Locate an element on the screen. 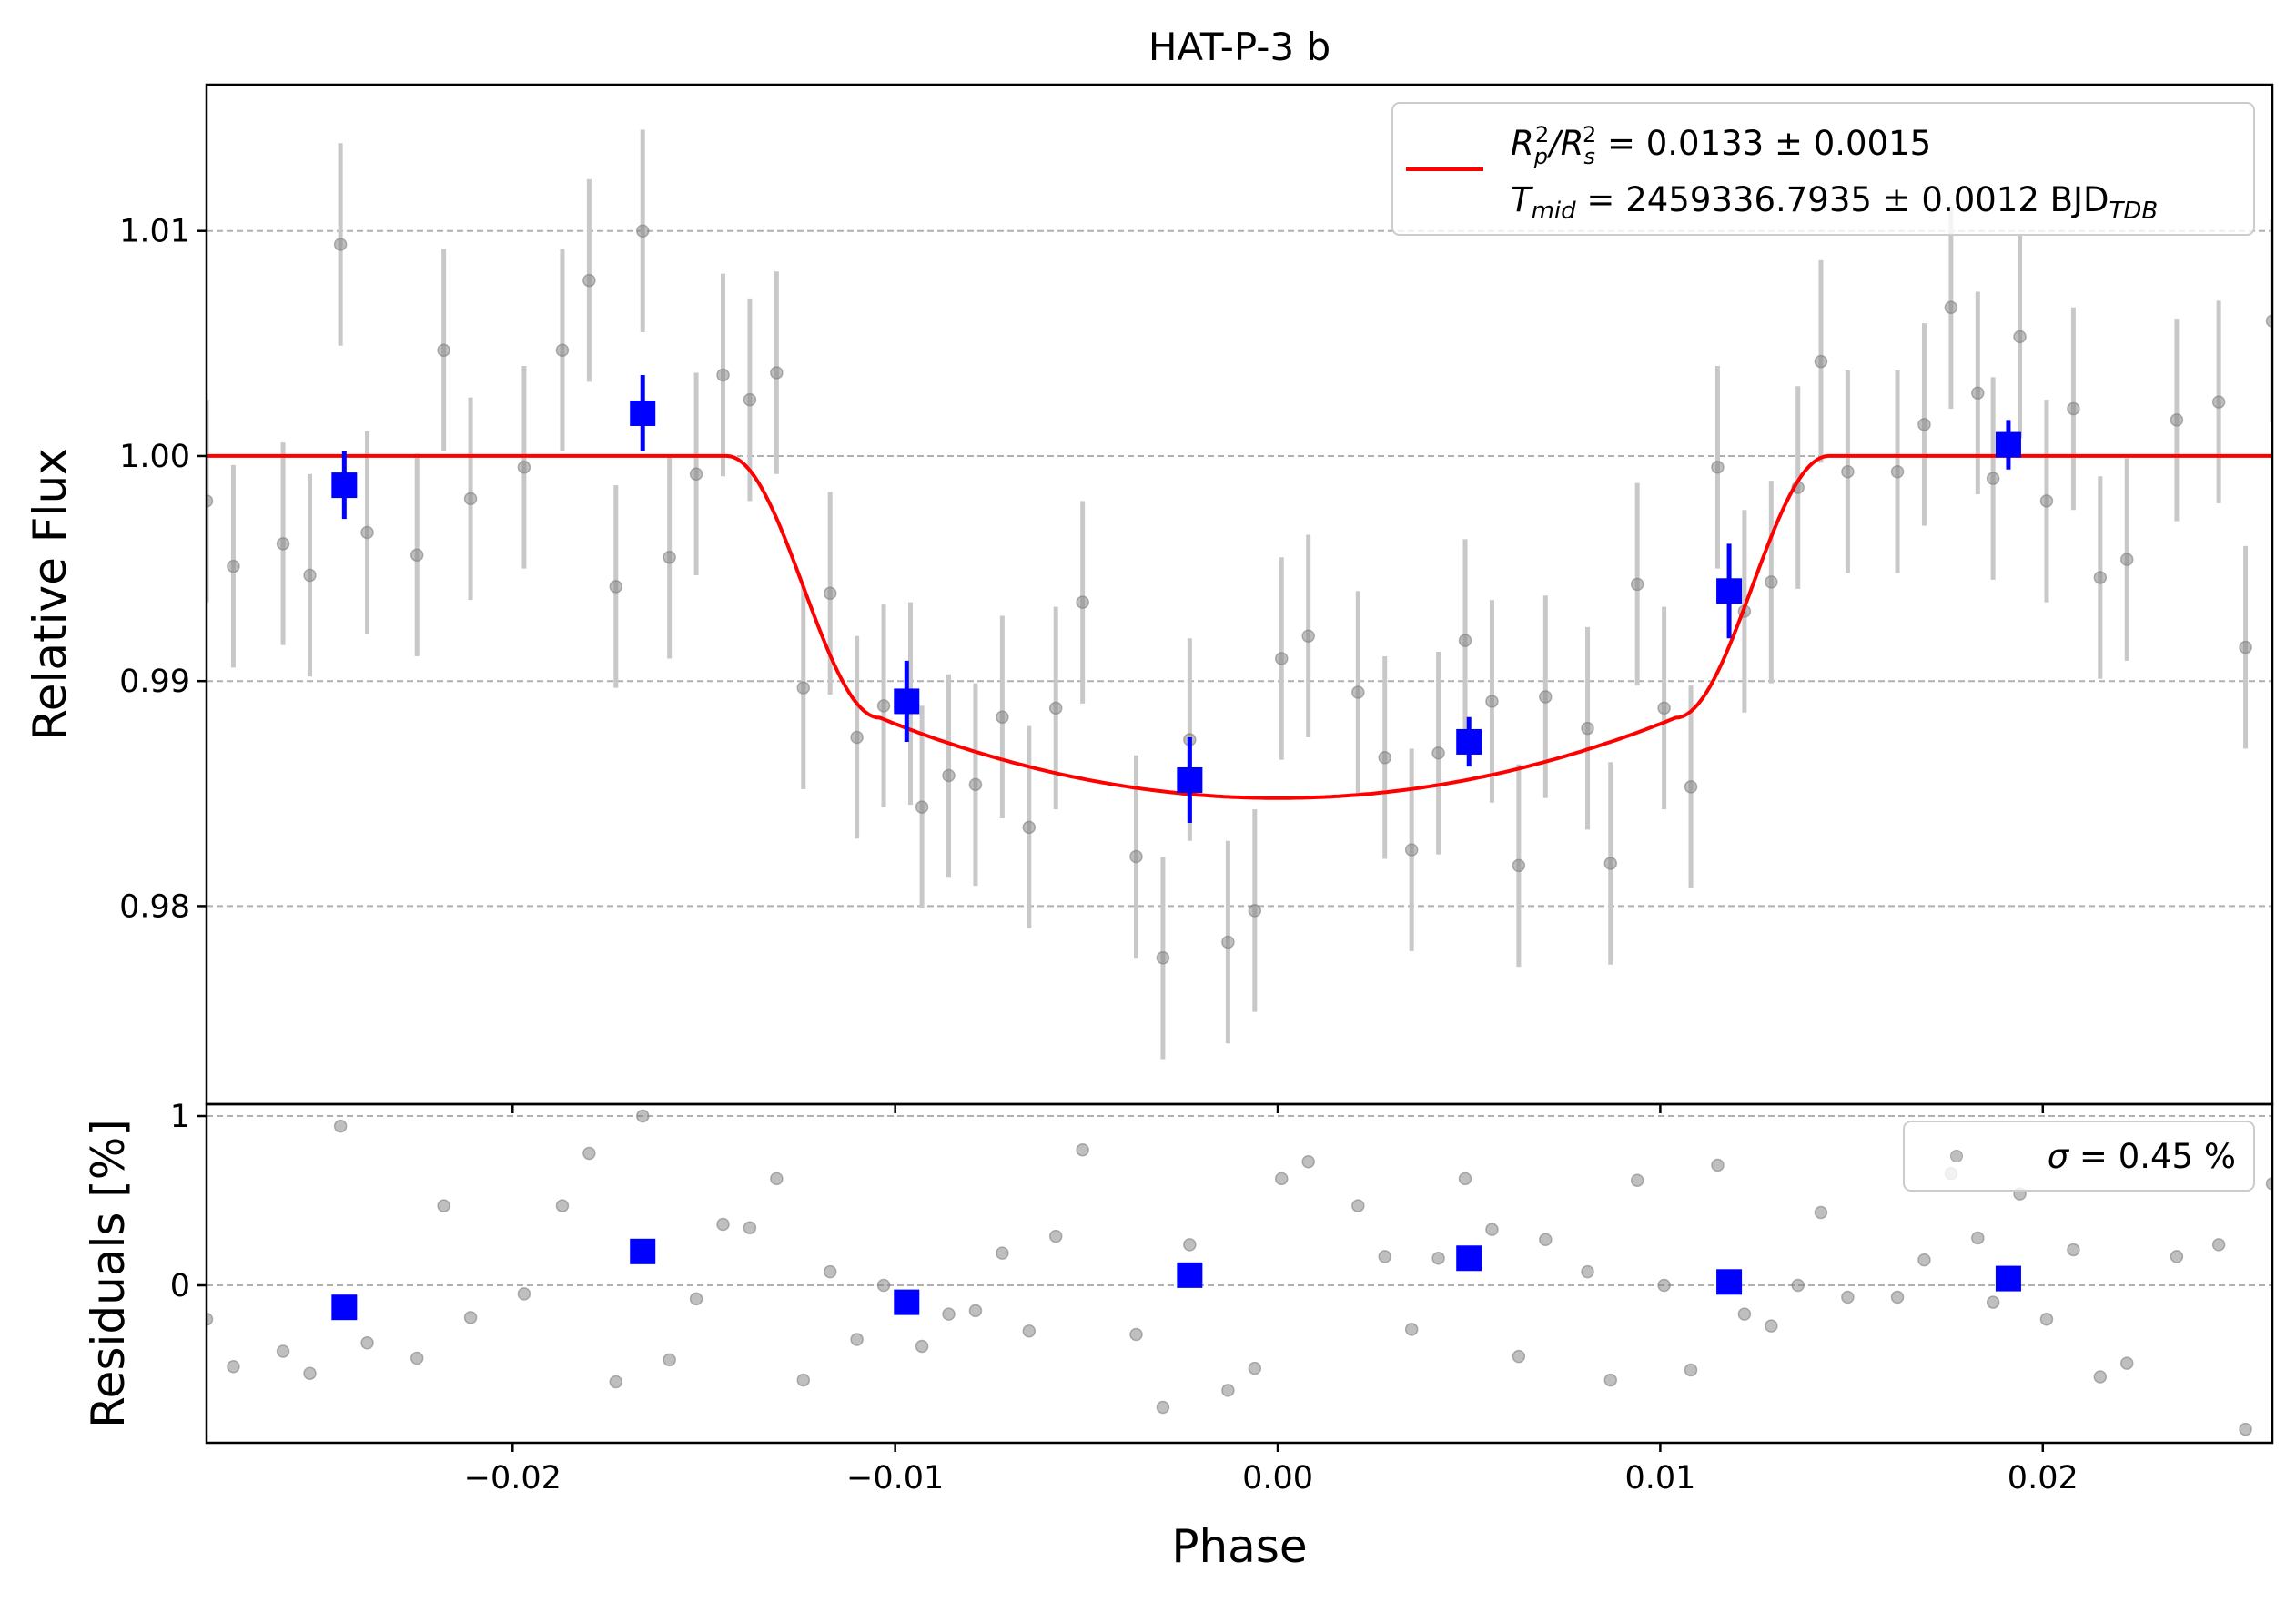  residuals-y-axis-label: Residuals [%] is located at coordinates (108, 1273).